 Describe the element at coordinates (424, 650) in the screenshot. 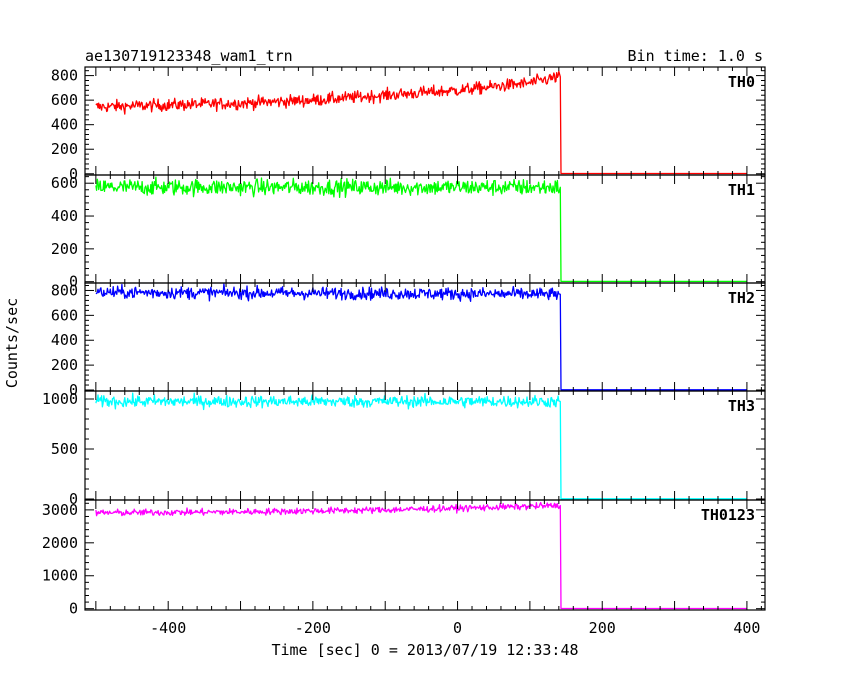

I see `x-axis-label: Time [sec] 0 = 2013/07/19 12:33:48` at that location.